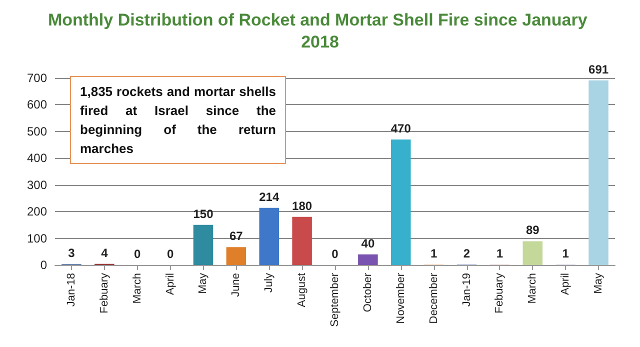 This screenshot has height=347, width=640. Describe the element at coordinates (320, 31) in the screenshot. I see `chart-title: Monthly Distribution of Rocket and Mortar Shell Fire since January 2018` at that location.